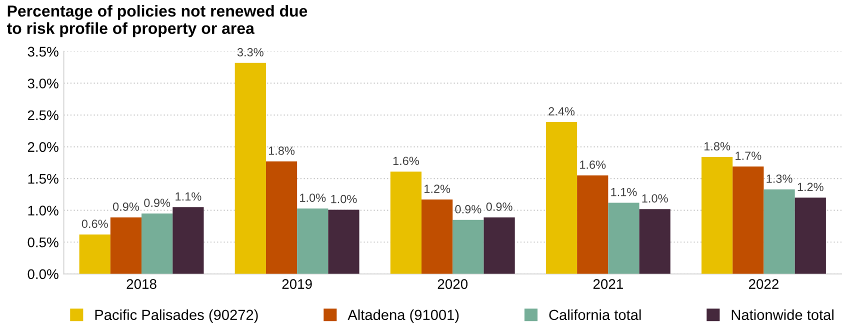 This screenshot has height=332, width=850. Describe the element at coordinates (749, 156) in the screenshot. I see `data-label: 1.7%` at that location.